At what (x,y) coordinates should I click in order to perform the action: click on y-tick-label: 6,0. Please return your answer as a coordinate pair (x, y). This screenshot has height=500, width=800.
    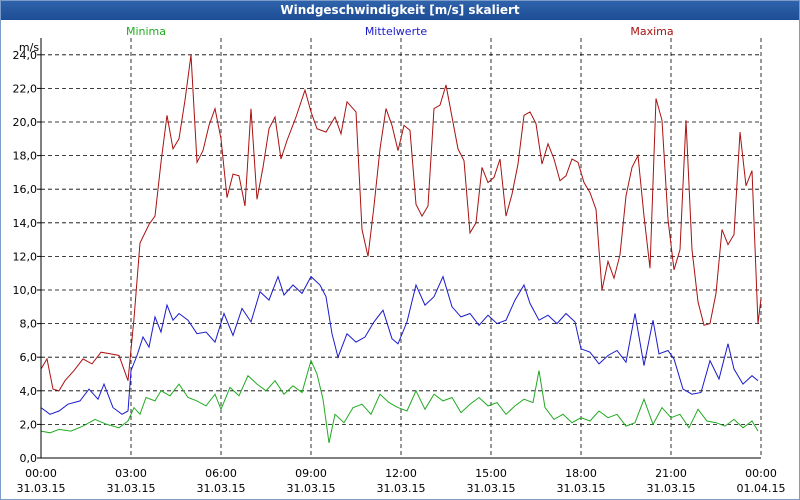
    Looking at the image, I should click on (29, 357).